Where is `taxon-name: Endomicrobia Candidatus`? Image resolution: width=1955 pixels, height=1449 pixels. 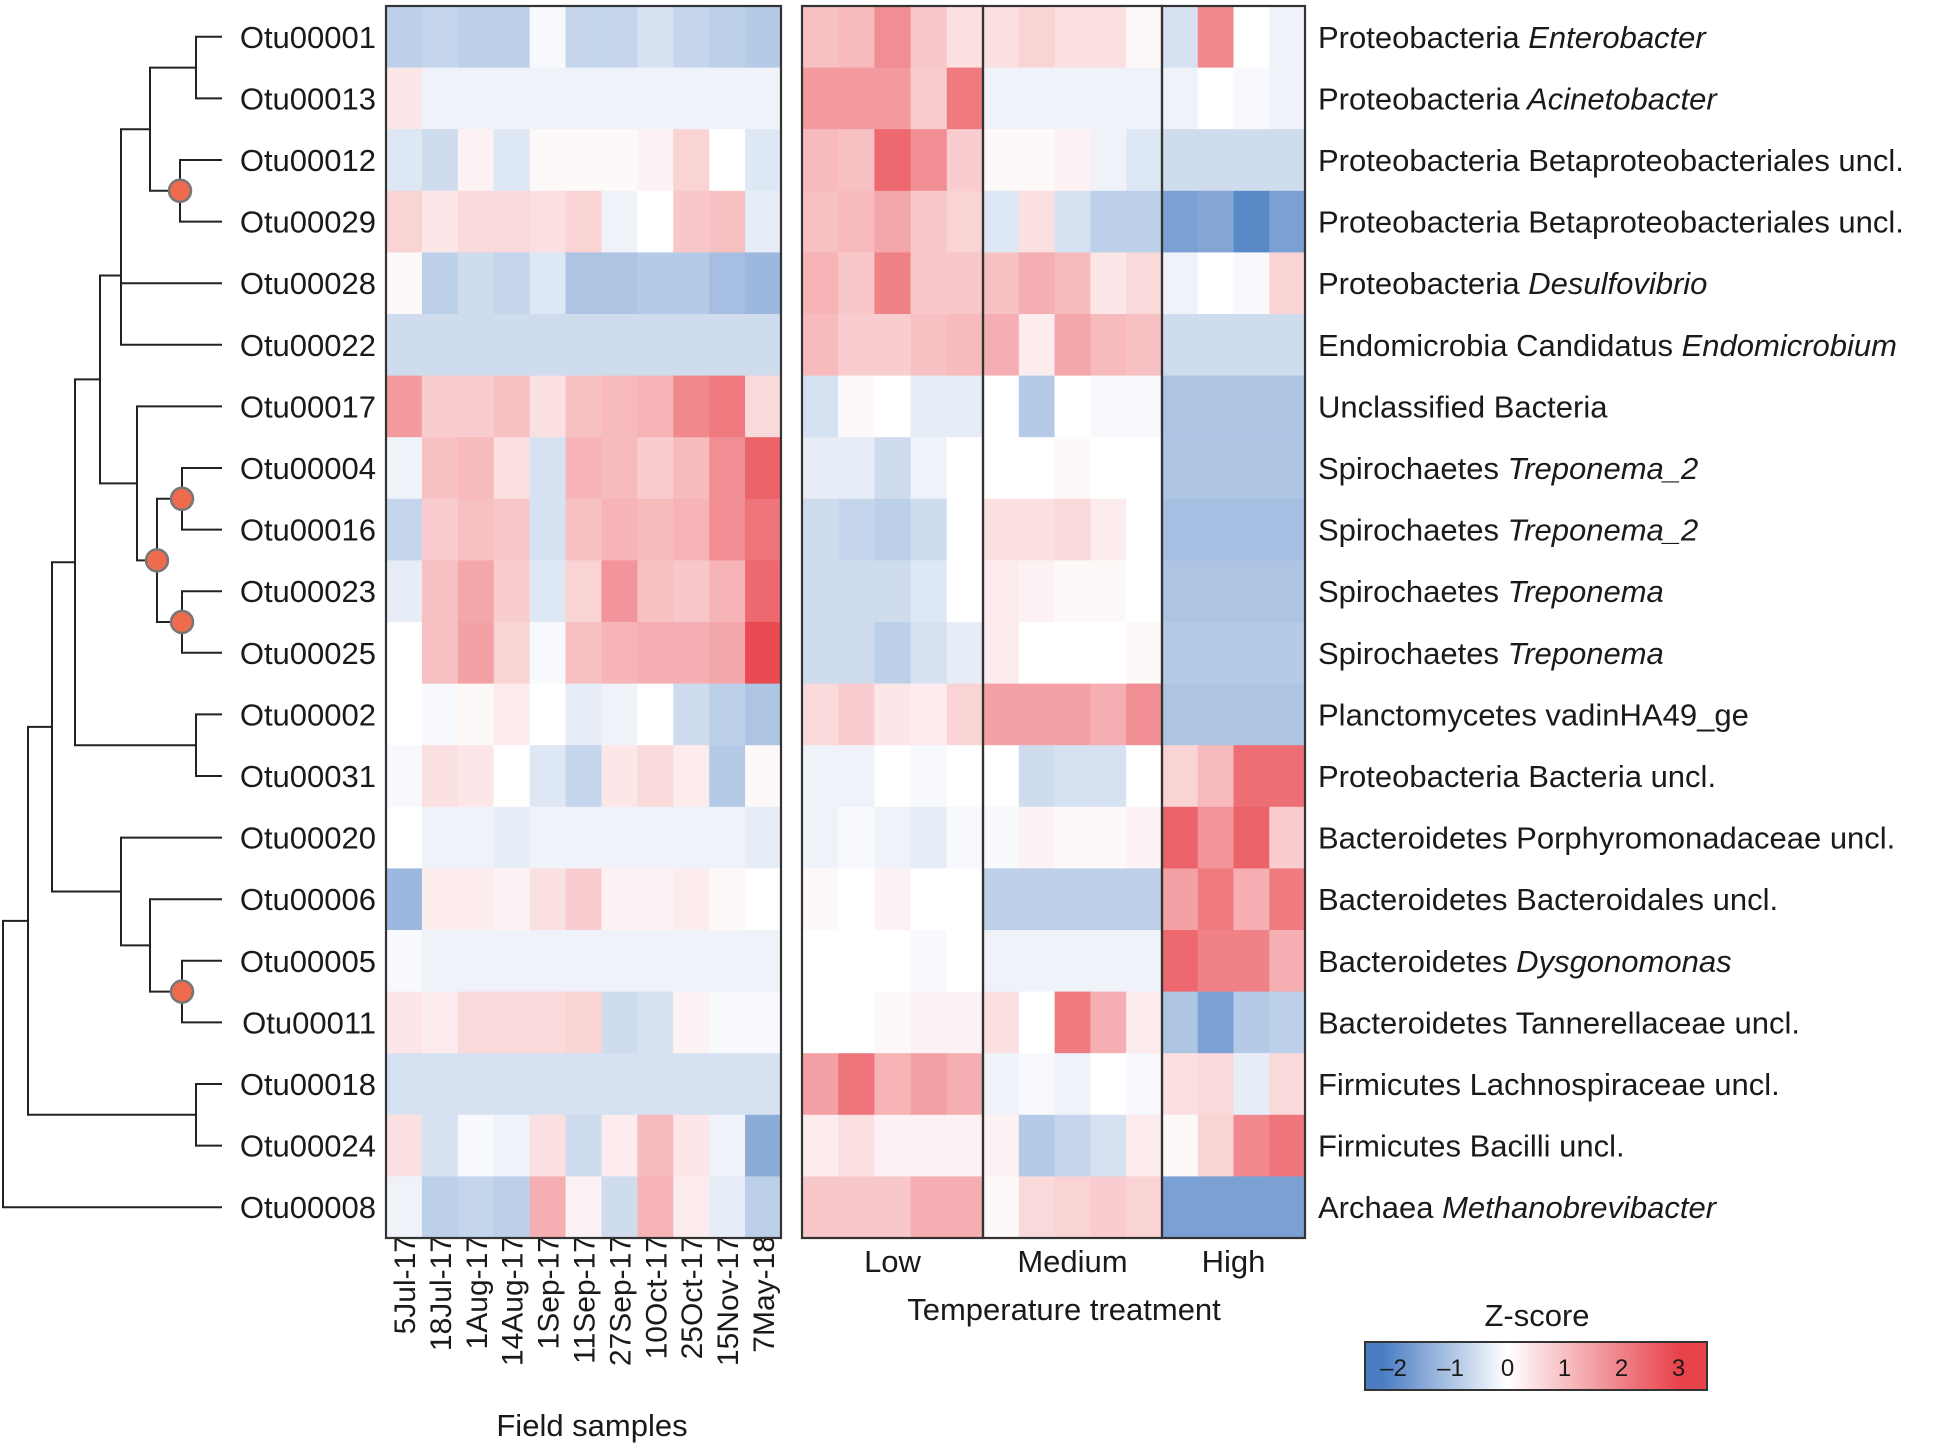
taxon-name: Endomicrobia Candidatus is located at coordinates (1495, 345).